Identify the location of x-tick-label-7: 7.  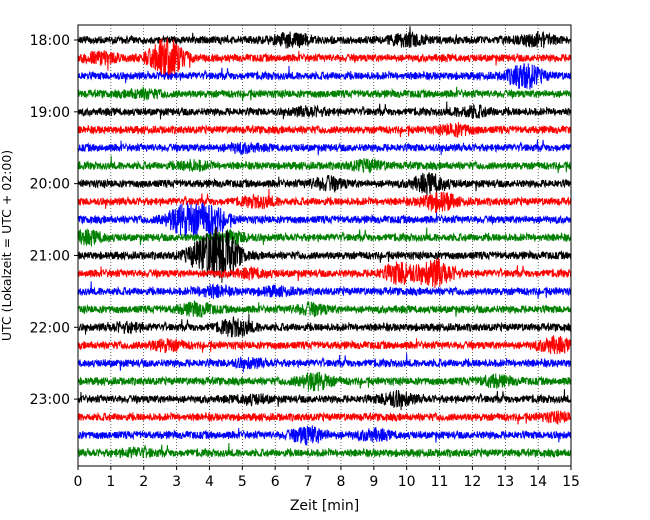
(308, 482).